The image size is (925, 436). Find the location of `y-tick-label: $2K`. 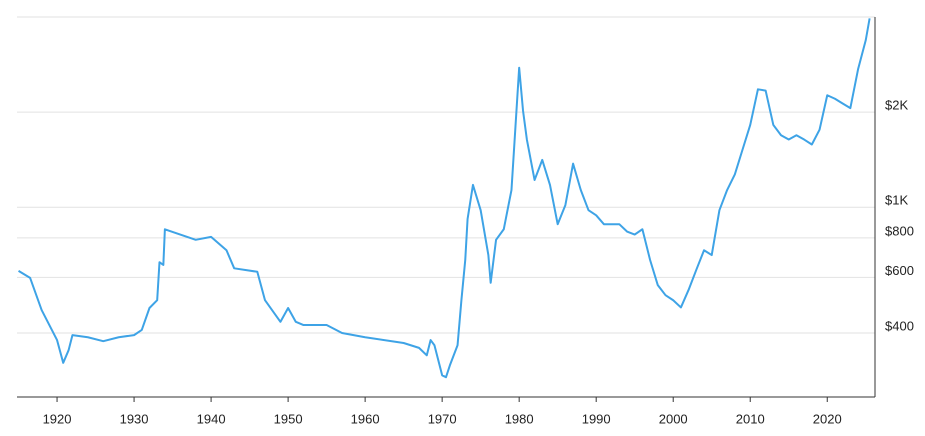

y-tick-label: $2K is located at coordinates (896, 105).